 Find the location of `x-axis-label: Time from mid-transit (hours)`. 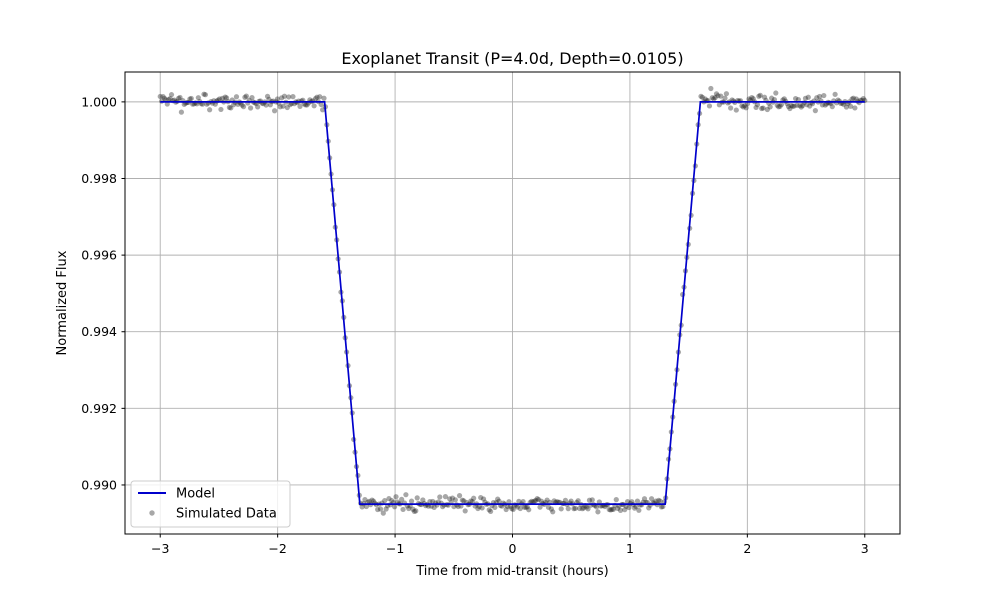

x-axis-label: Time from mid-transit (hours) is located at coordinates (512, 571).